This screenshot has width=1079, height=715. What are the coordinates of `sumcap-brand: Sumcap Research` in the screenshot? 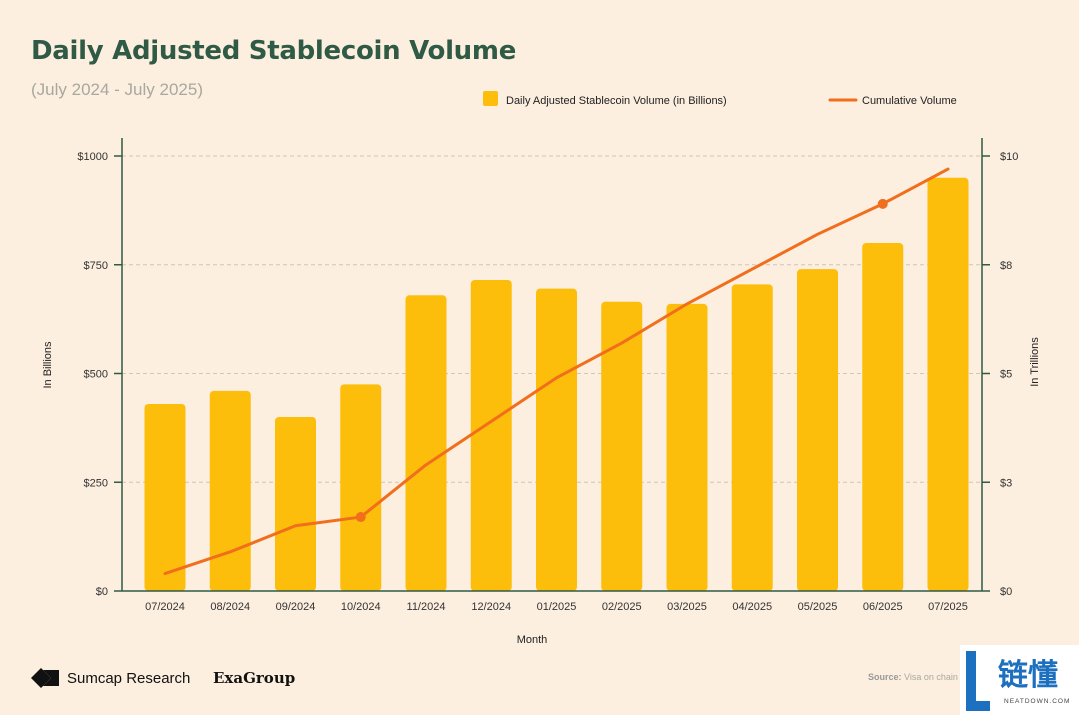 It's located at (110, 678).